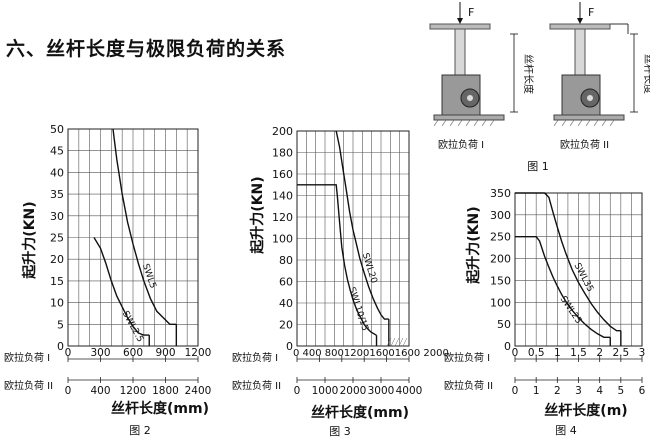 This screenshot has height=444, width=650. I want to click on series-line-swl25, so click(563, 286).